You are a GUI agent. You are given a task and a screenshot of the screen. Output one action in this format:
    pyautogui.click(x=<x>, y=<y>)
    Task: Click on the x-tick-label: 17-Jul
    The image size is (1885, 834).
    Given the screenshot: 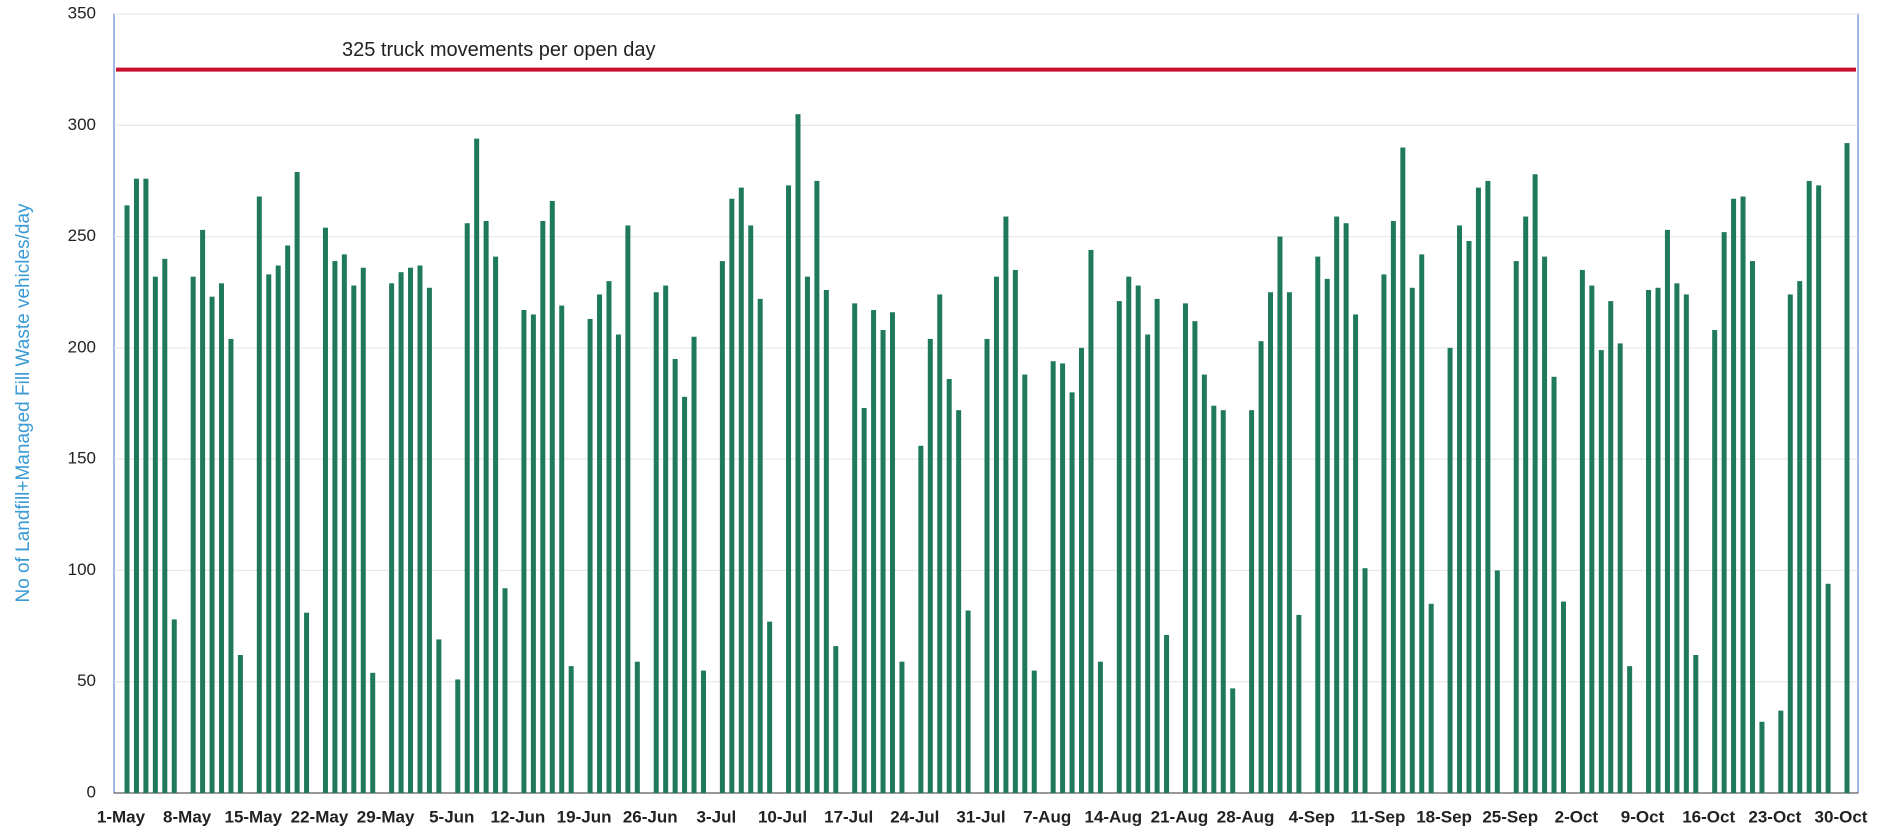 What is the action you would take?
    pyautogui.click(x=848, y=816)
    